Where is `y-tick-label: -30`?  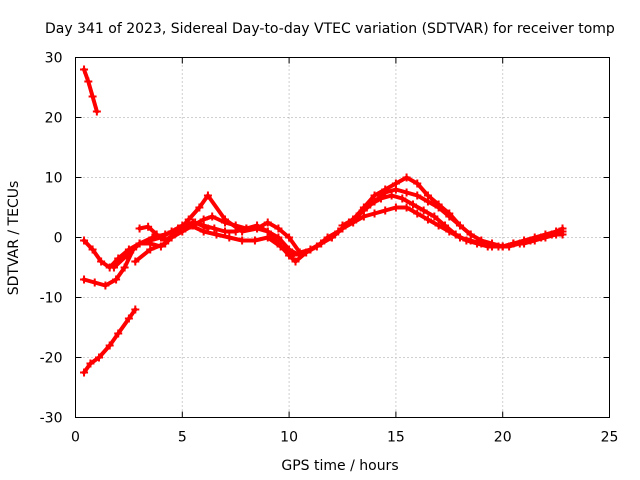
y-tick-label: -30 is located at coordinates (51, 419).